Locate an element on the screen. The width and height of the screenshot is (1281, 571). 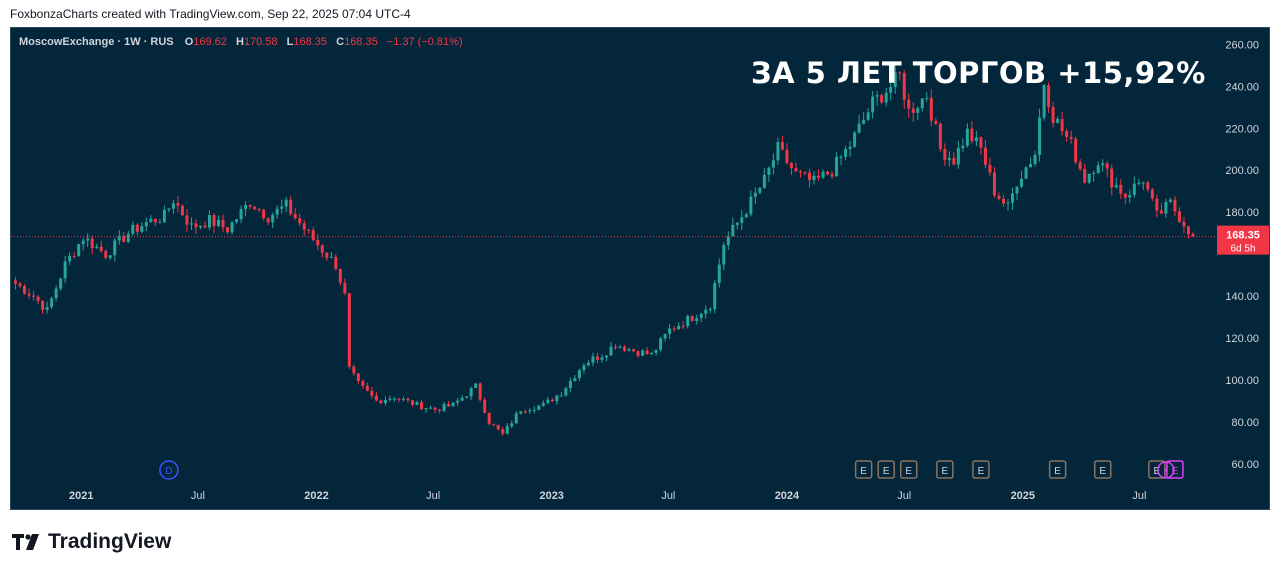
change-value: −1.37 (−0.81%) is located at coordinates (424, 42).